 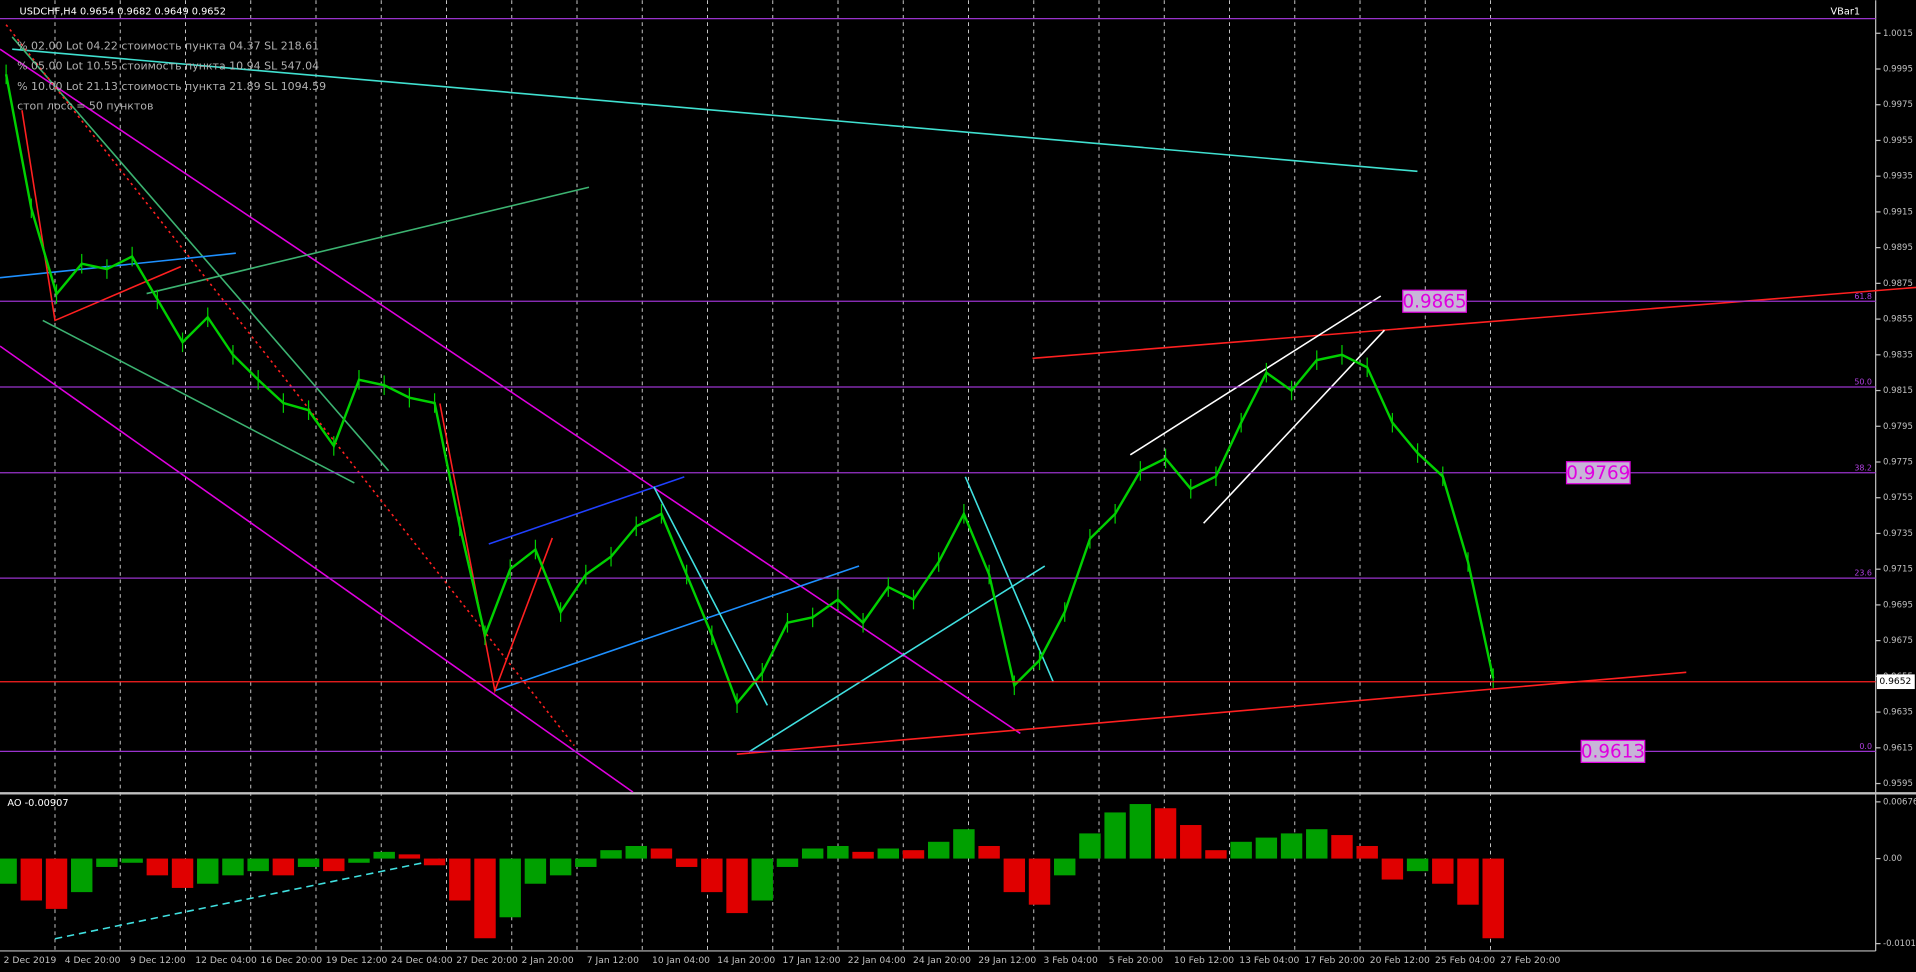 I want to click on y-tick-label: 0.9755, so click(x=1898, y=498).